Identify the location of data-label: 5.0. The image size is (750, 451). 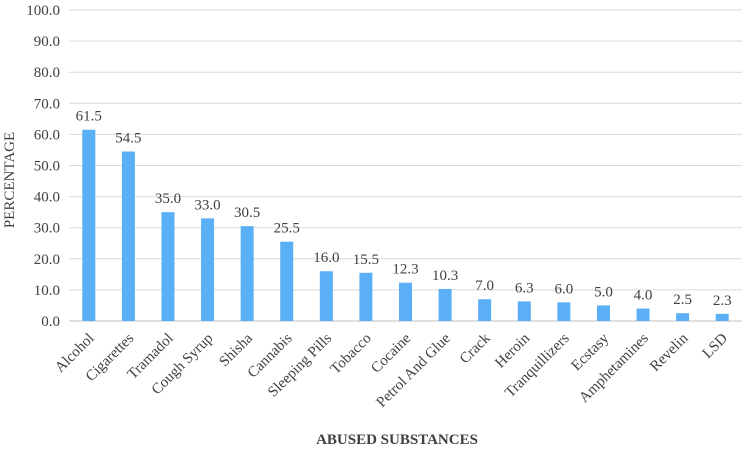
(603, 292).